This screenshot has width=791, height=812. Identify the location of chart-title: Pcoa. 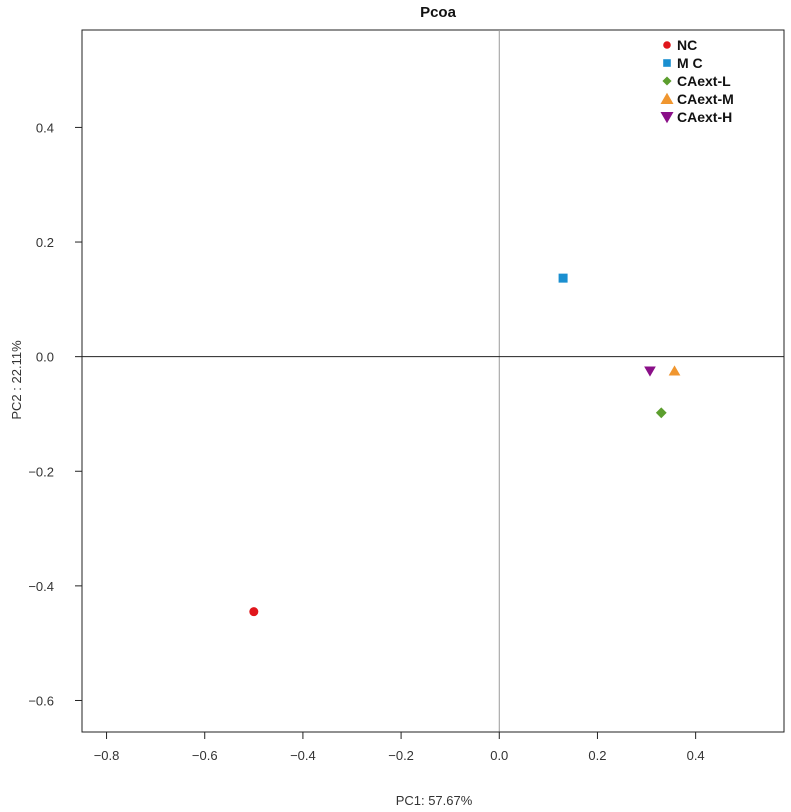
(438, 12).